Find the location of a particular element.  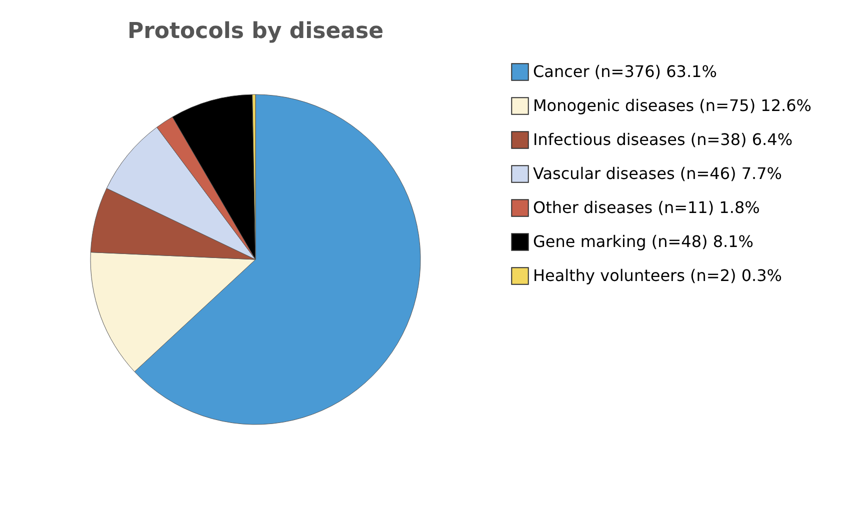

legend-label: Other diseases (n=11) 1.8% is located at coordinates (646, 207).